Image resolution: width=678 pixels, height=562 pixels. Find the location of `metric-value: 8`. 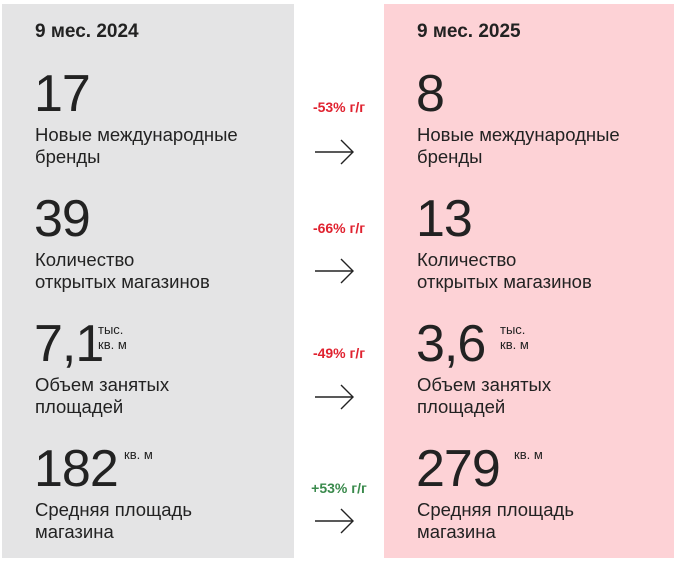

metric-value: 8 is located at coordinates (430, 94).